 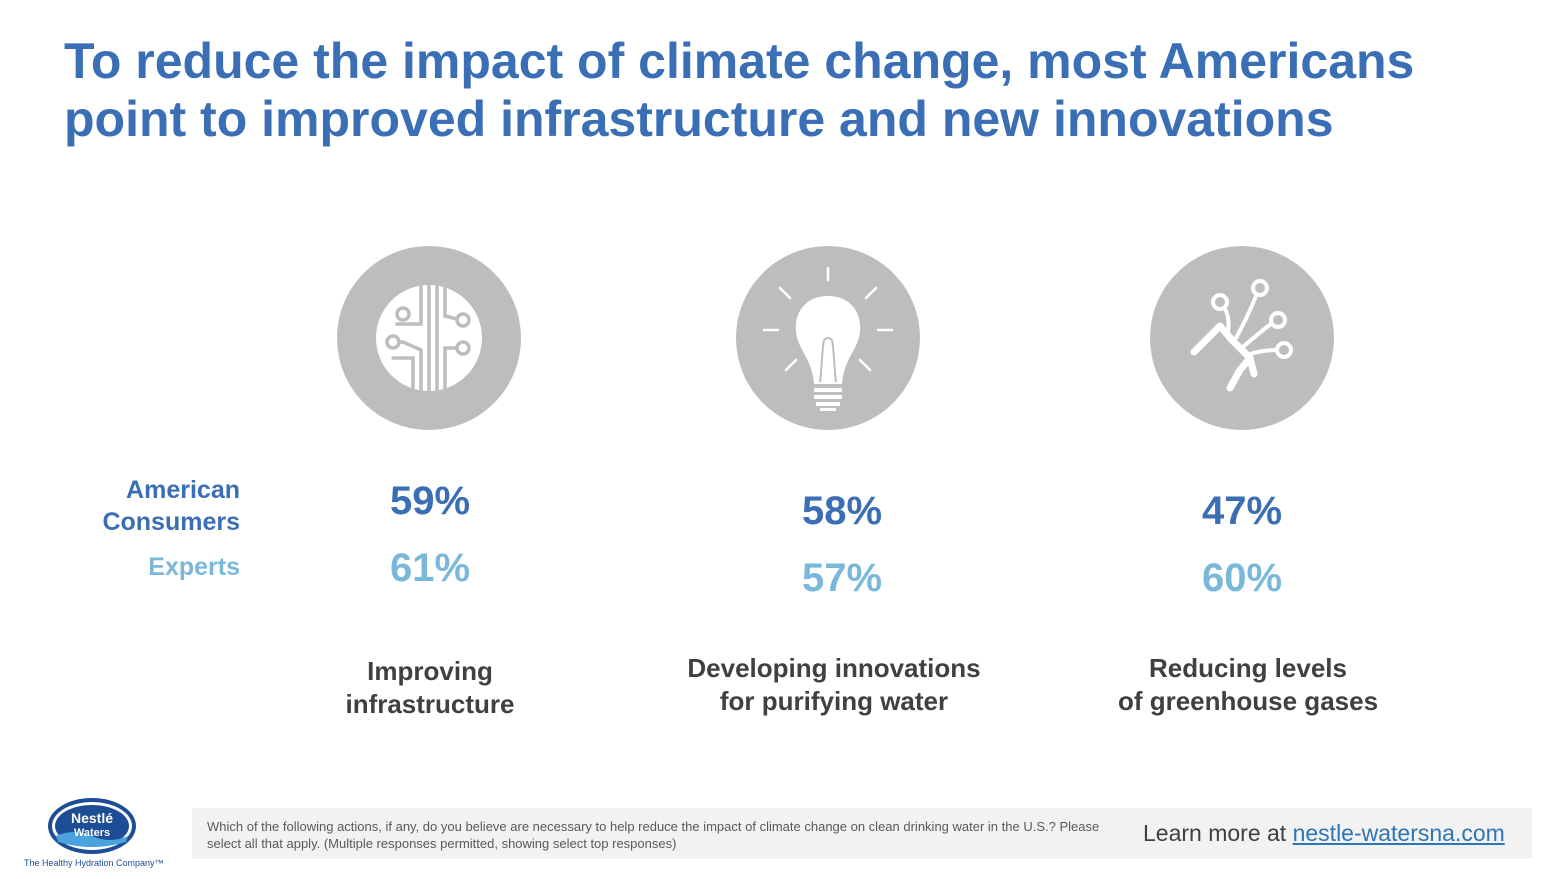 I want to click on caption-line: Reducing levels, so click(x=1248, y=668).